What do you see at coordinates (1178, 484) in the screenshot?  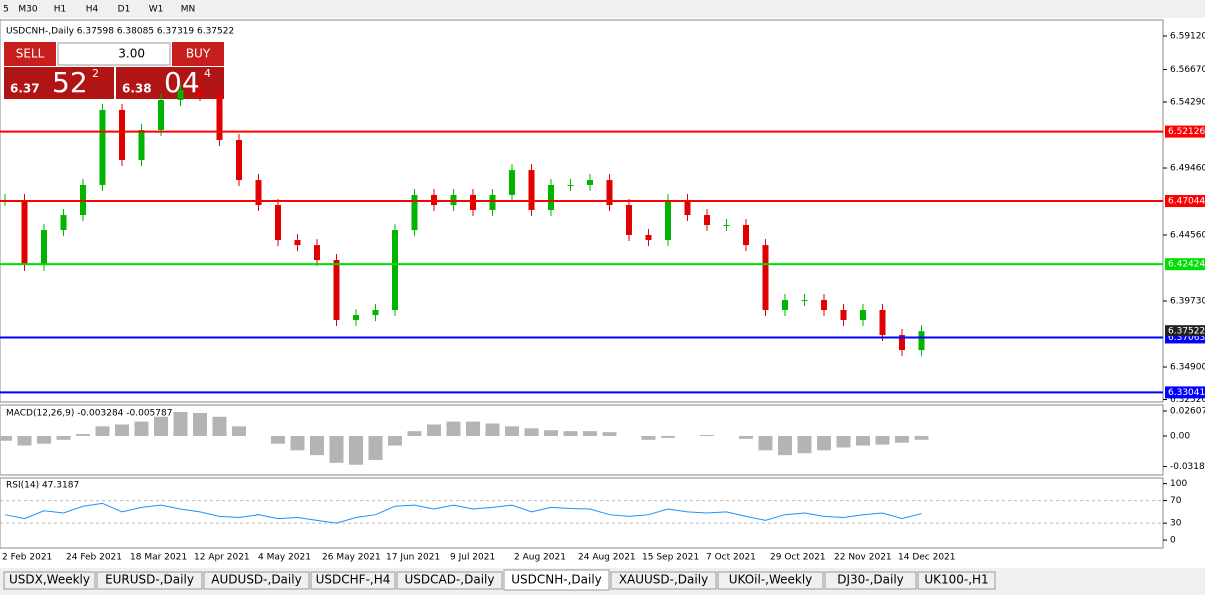 I see `y-tick-label: 100` at bounding box center [1178, 484].